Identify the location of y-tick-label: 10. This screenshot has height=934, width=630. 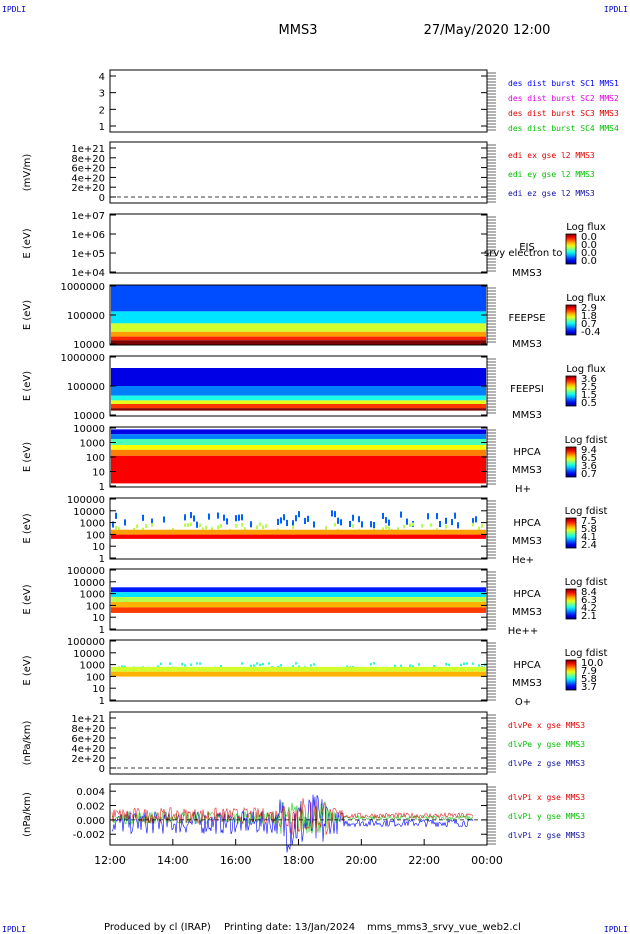
(98, 547).